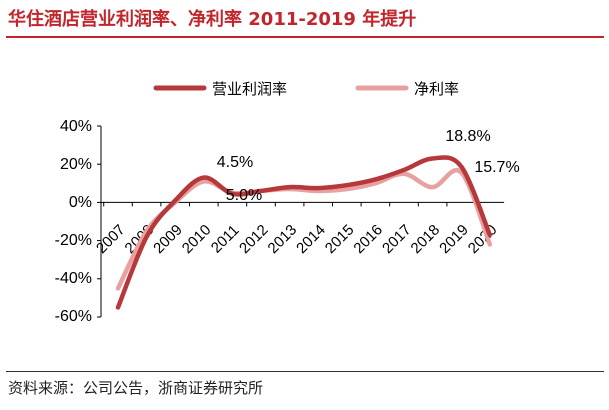 The height and width of the screenshot is (410, 609). I want to click on y-tick-label: -20%, so click(73, 240).